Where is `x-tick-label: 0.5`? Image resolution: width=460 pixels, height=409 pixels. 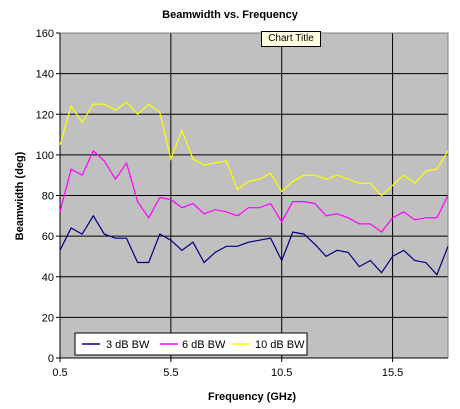 x-tick-label: 0.5 is located at coordinates (59, 373).